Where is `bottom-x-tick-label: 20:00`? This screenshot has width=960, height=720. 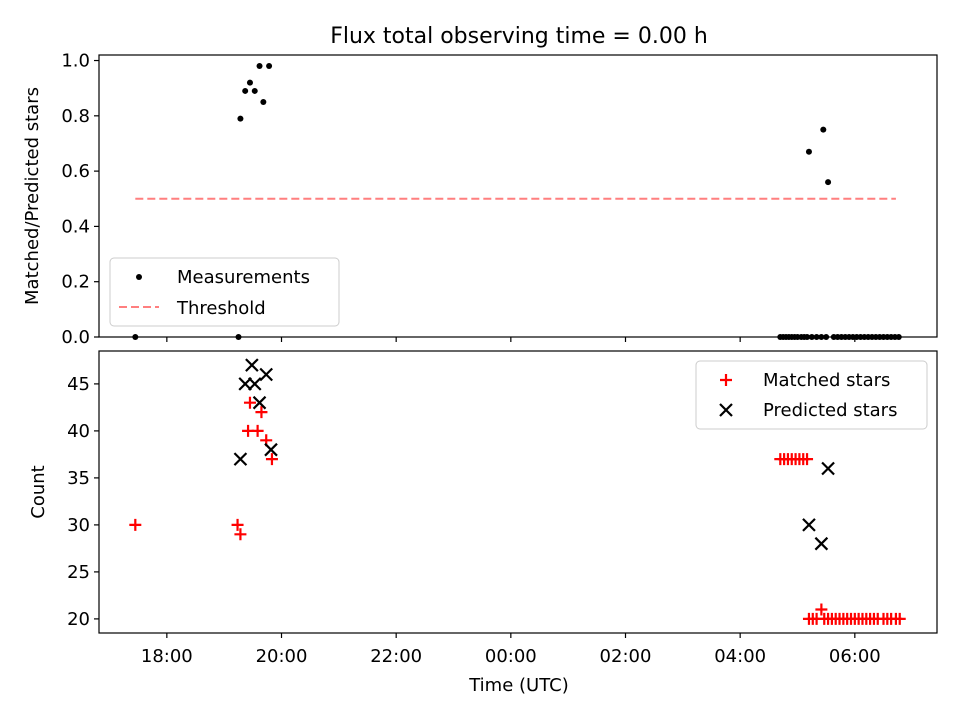 bottom-x-tick-label: 20:00 is located at coordinates (282, 656).